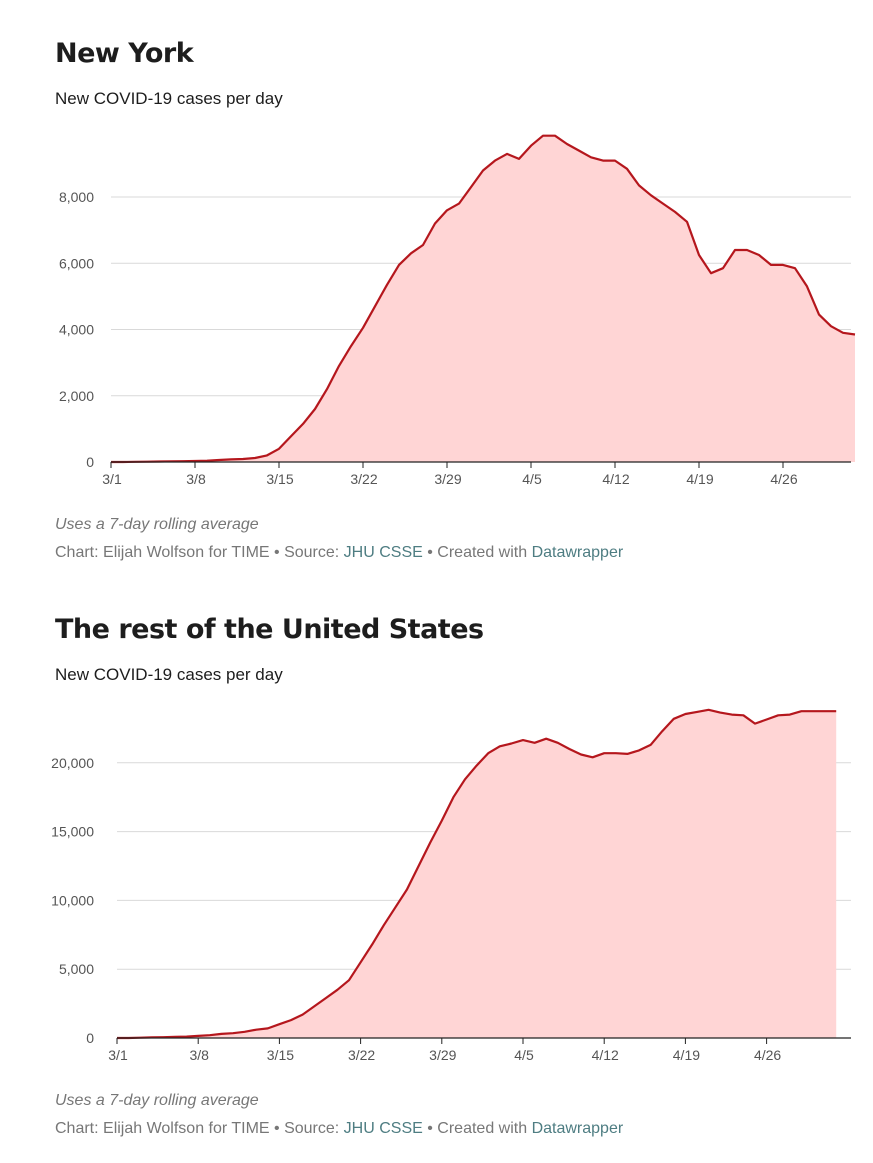 The width and height of the screenshot is (873, 1163). What do you see at coordinates (72, 832) in the screenshot?
I see `y-tick-label: 15,000` at bounding box center [72, 832].